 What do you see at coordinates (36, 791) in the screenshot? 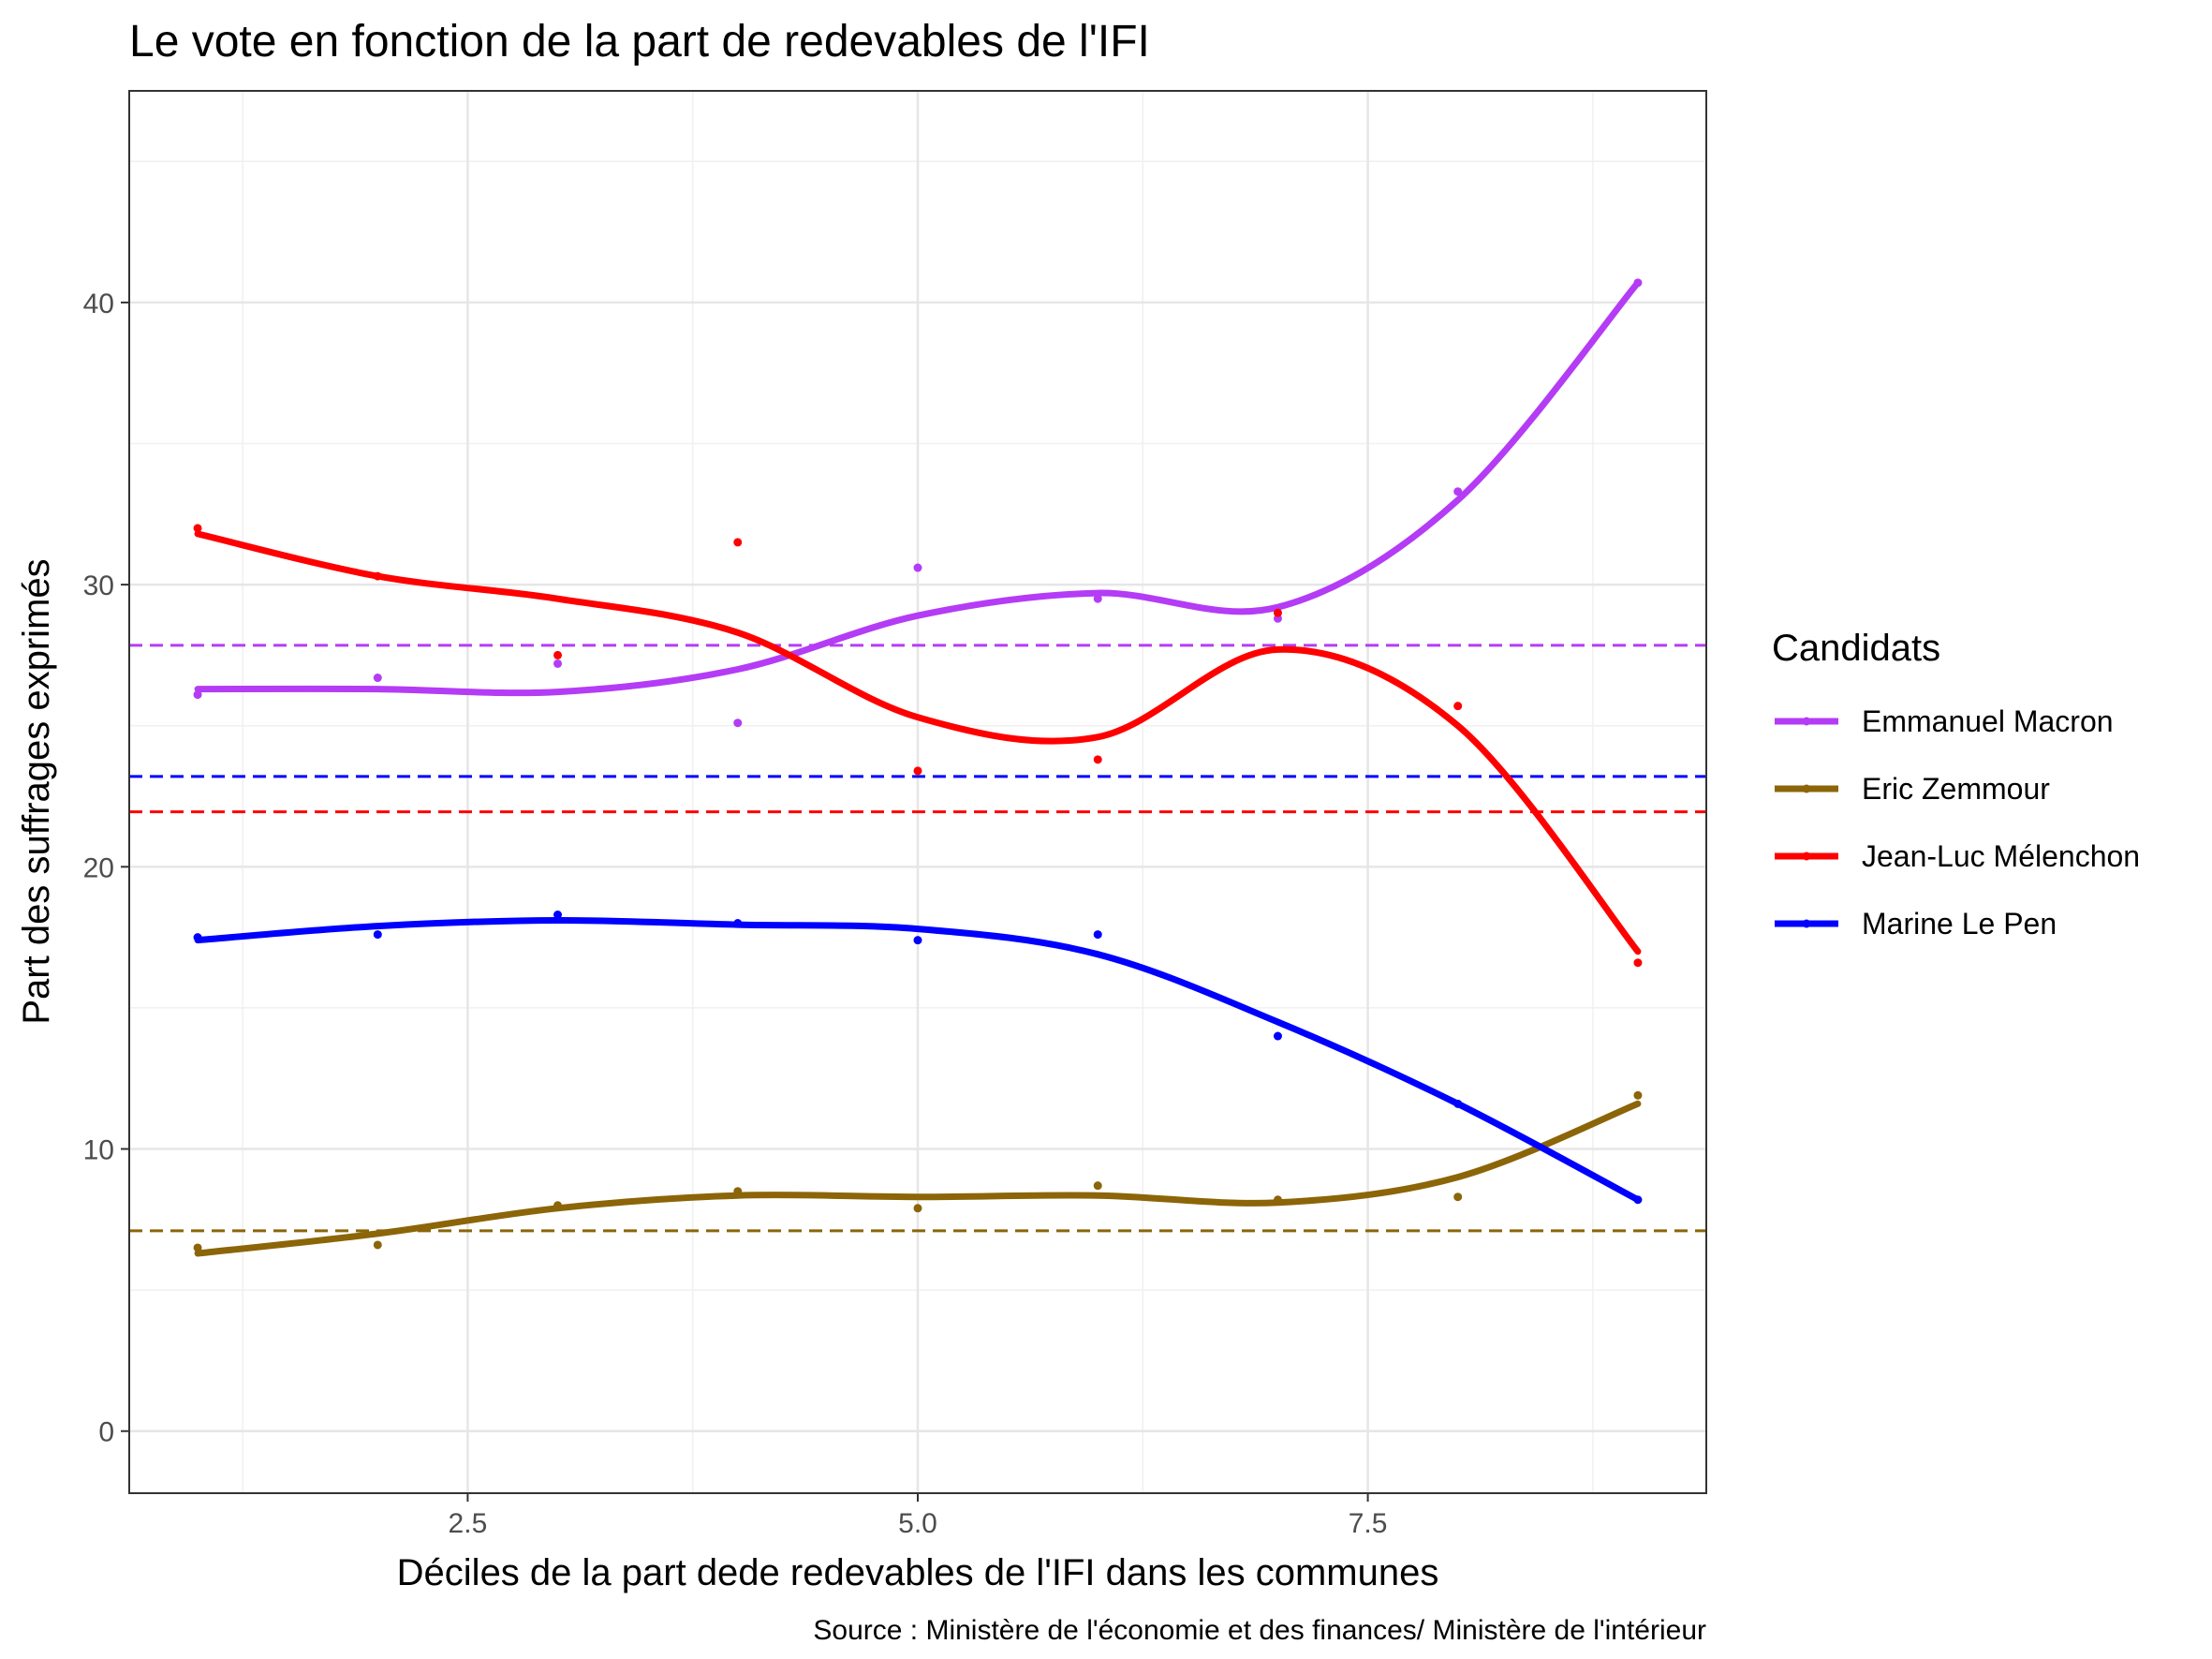
I see `y-axis-title: Part des suffrages exprimés` at bounding box center [36, 791].